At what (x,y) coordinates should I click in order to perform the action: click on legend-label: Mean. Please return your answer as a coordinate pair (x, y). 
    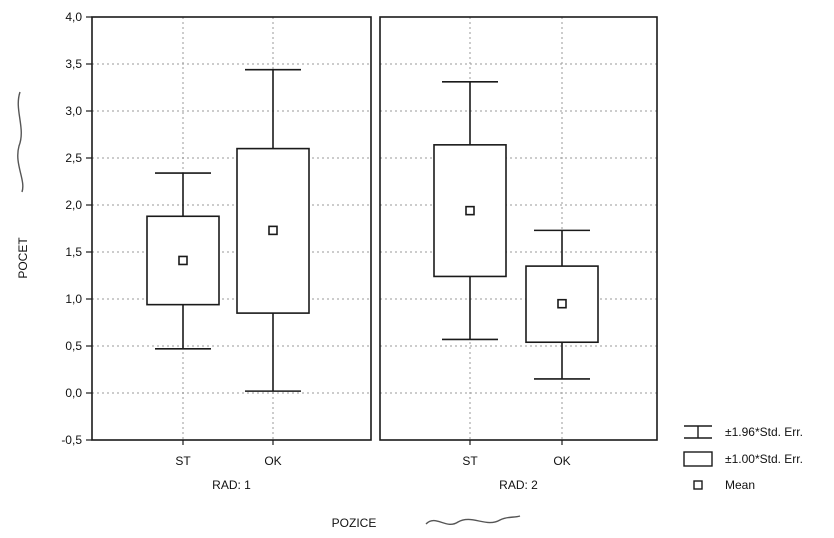
    Looking at the image, I should click on (740, 485).